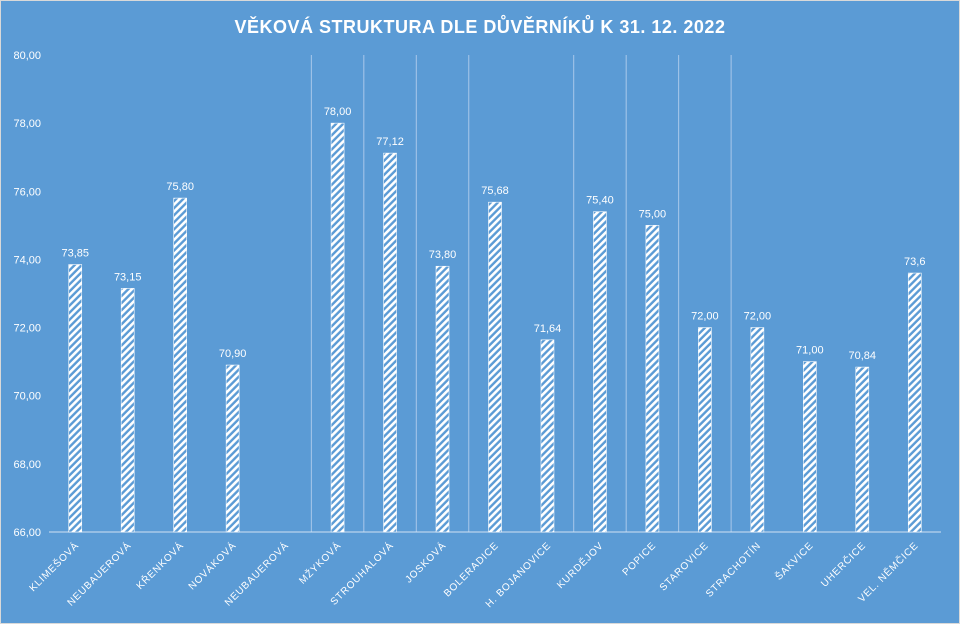 Image resolution: width=960 pixels, height=624 pixels. What do you see at coordinates (27, 192) in the screenshot?
I see `y-tick-label: 76,00` at bounding box center [27, 192].